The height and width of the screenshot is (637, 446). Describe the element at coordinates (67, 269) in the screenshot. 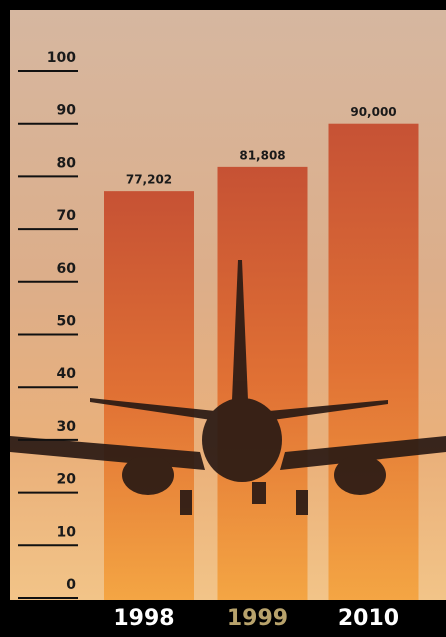

I see `y-tick-label: 60` at that location.